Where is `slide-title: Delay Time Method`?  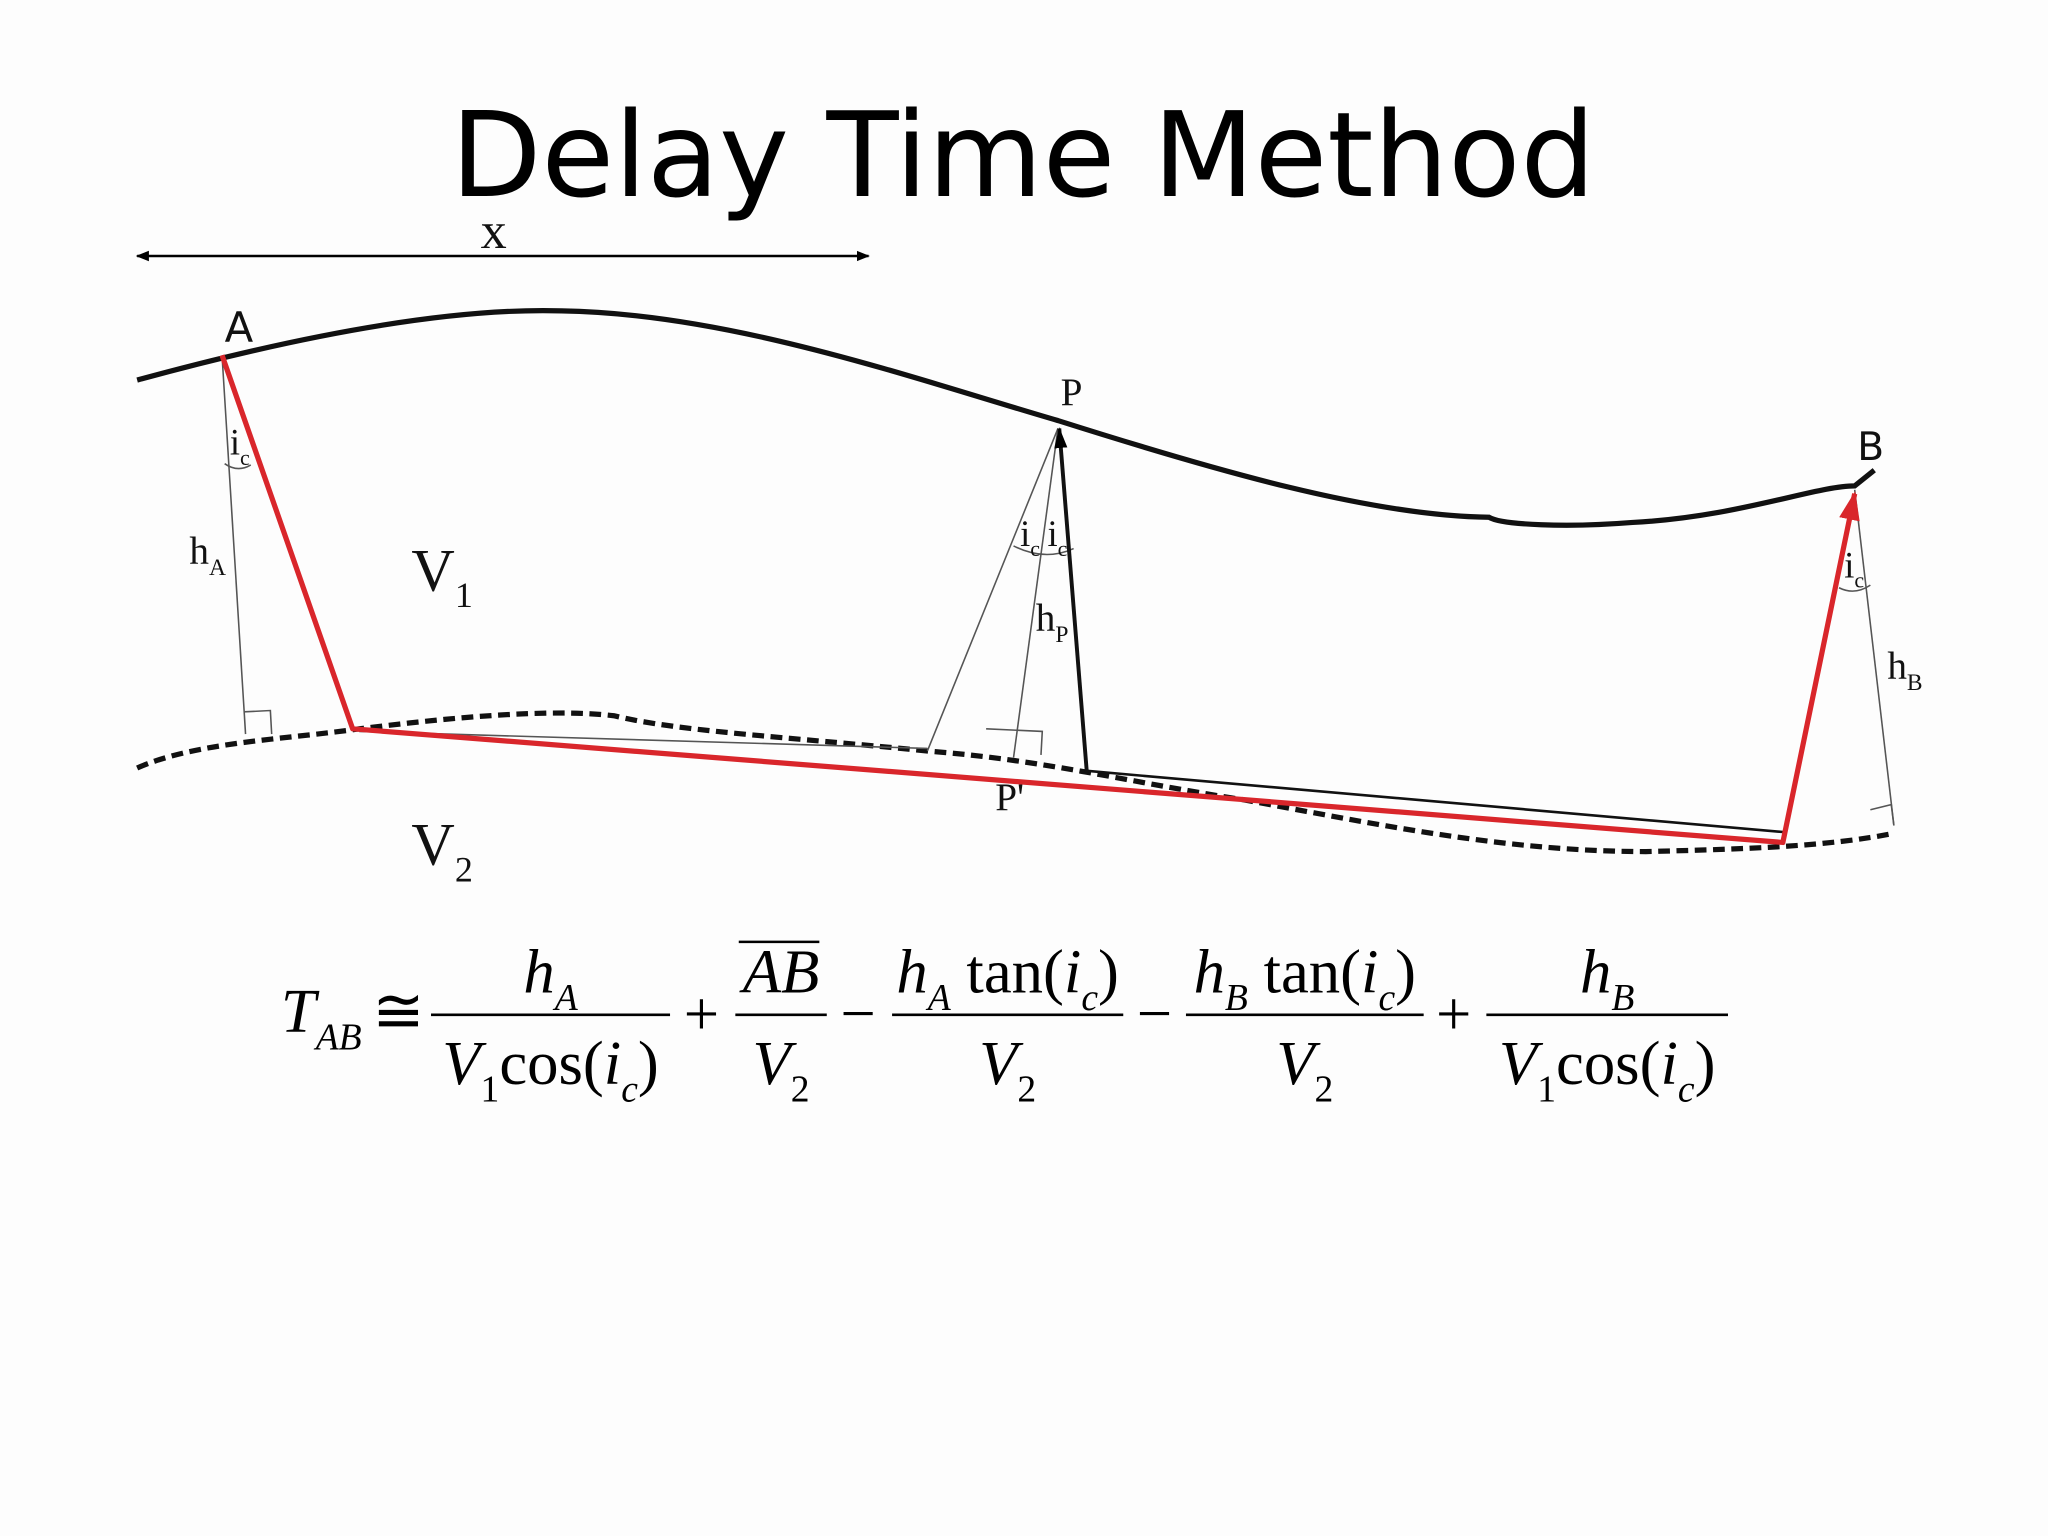 slide-title: Delay Time Method is located at coordinates (1023, 155).